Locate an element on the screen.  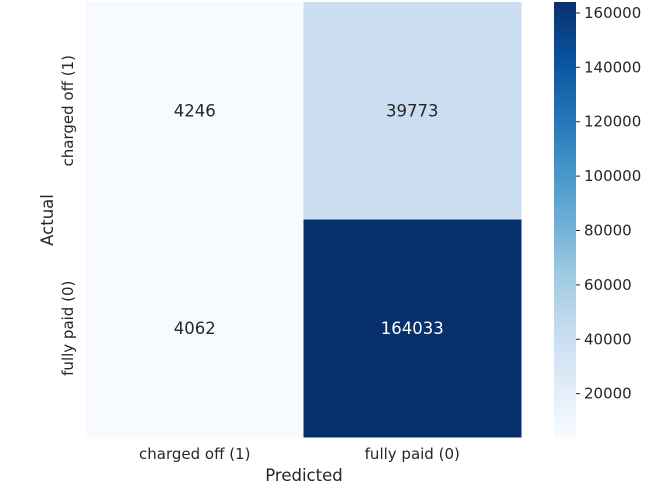
colorbar-tick-label: 140000 is located at coordinates (612, 67).